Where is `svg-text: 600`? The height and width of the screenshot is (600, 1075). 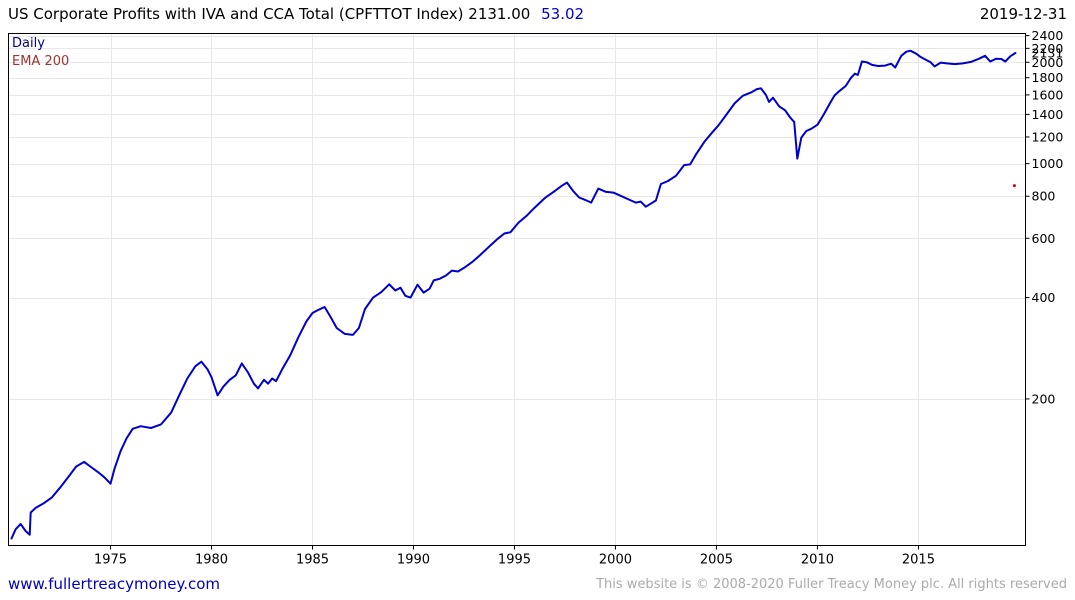 svg-text: 600 is located at coordinates (1044, 238).